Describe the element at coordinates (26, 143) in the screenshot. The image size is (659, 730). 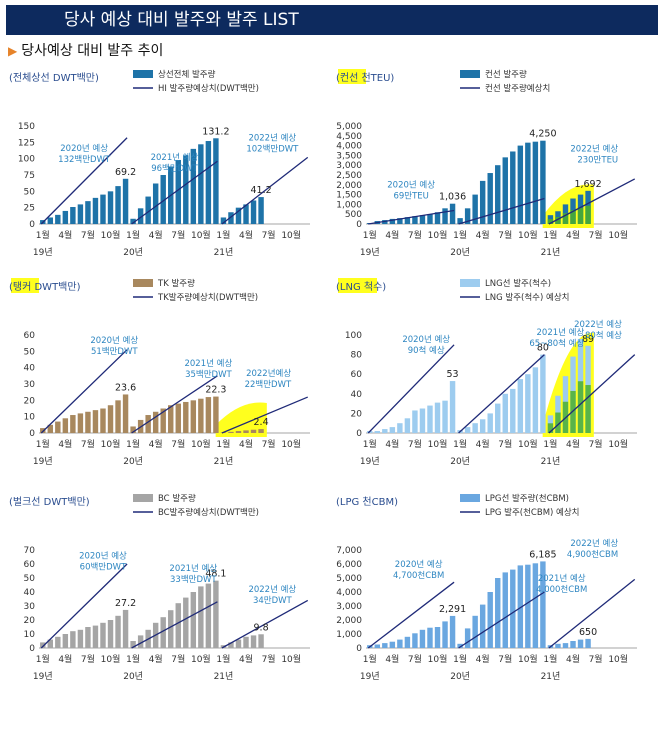
I see `y-tick-label: 125` at that location.